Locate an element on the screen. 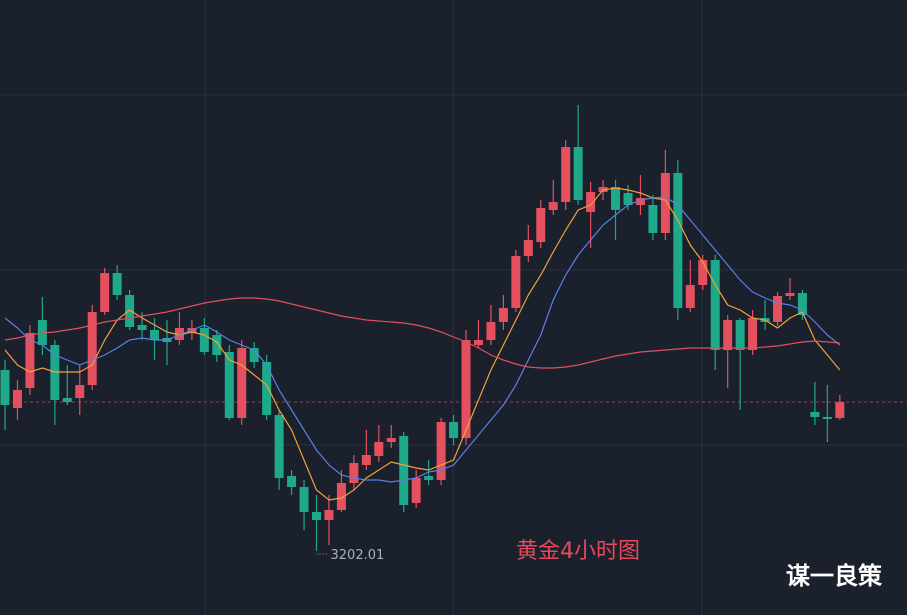 The image size is (907, 615). chart-annotation: 黄金4小时图 is located at coordinates (578, 551).